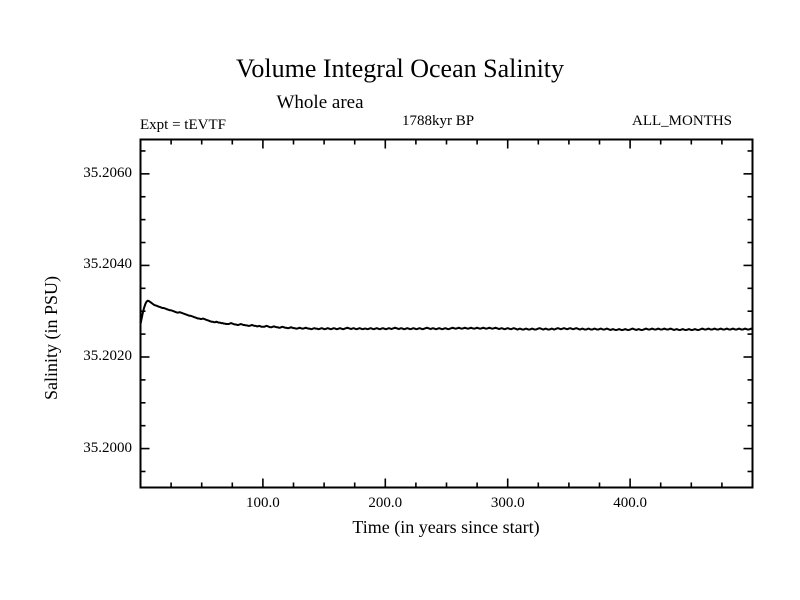 This screenshot has width=800, height=600. I want to click on y-tick-label: 35.2060, so click(107, 172).